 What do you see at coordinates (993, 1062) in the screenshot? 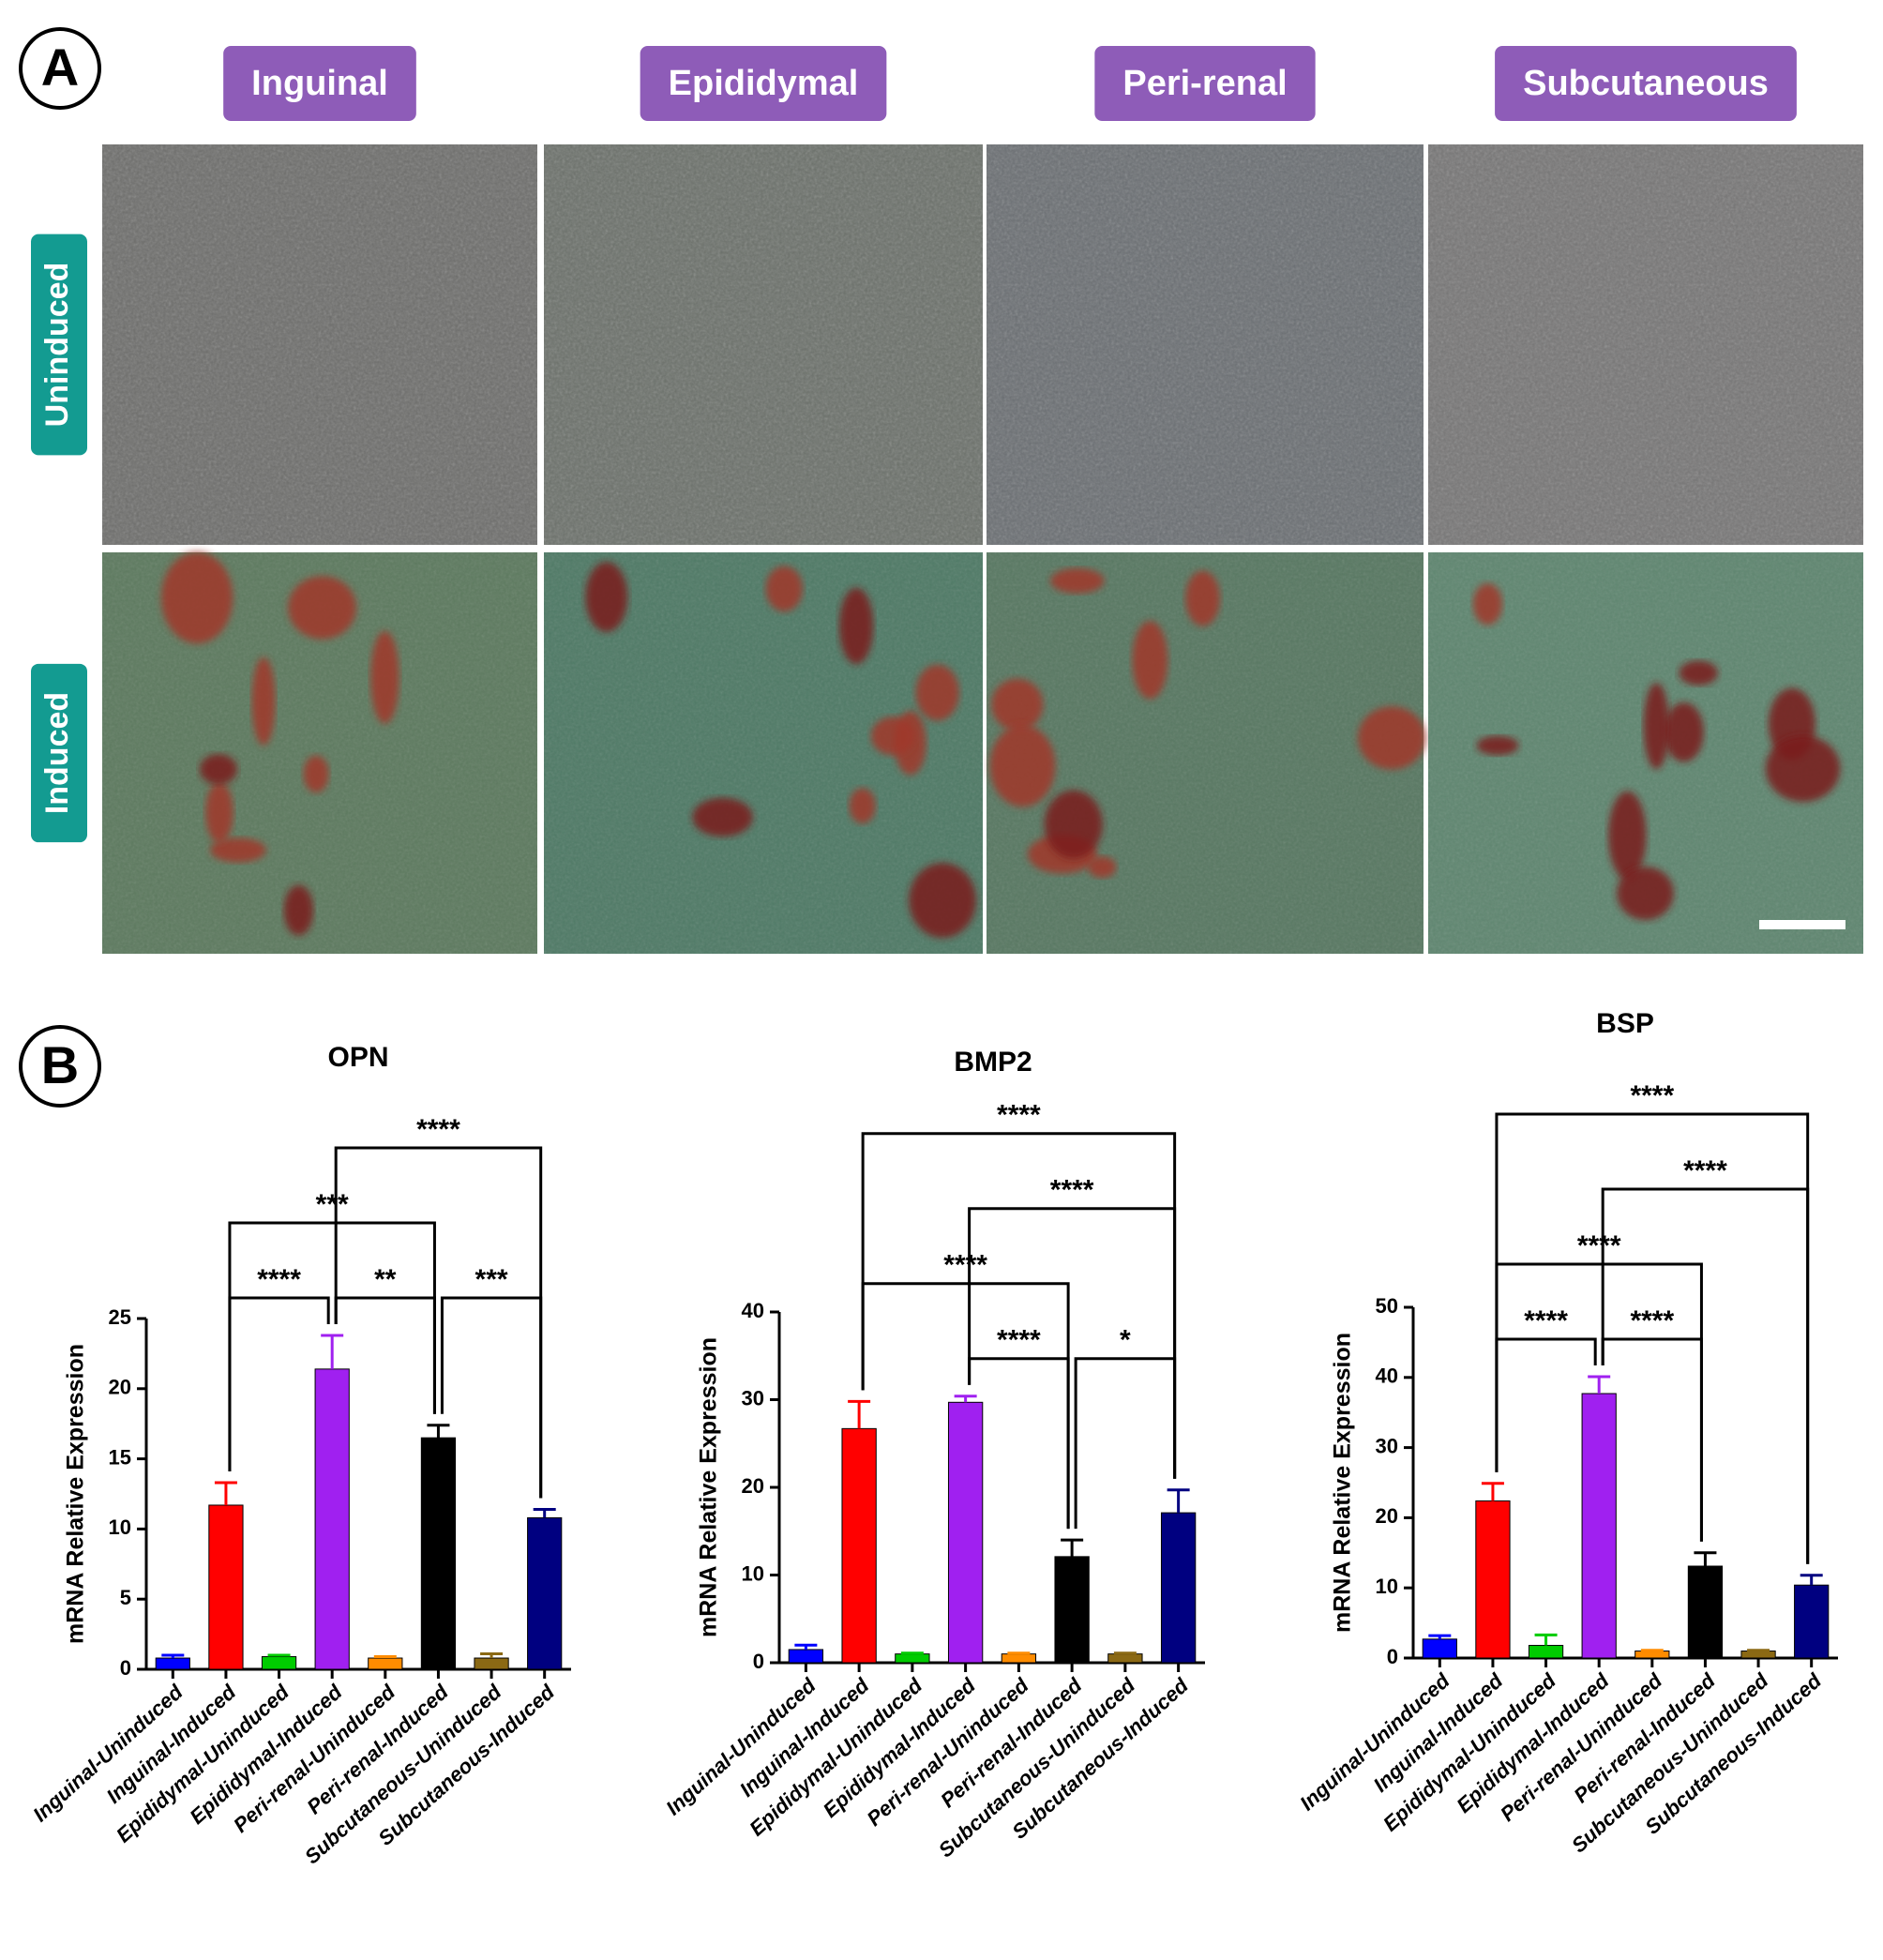
I see `chart-title: BMP2` at bounding box center [993, 1062].